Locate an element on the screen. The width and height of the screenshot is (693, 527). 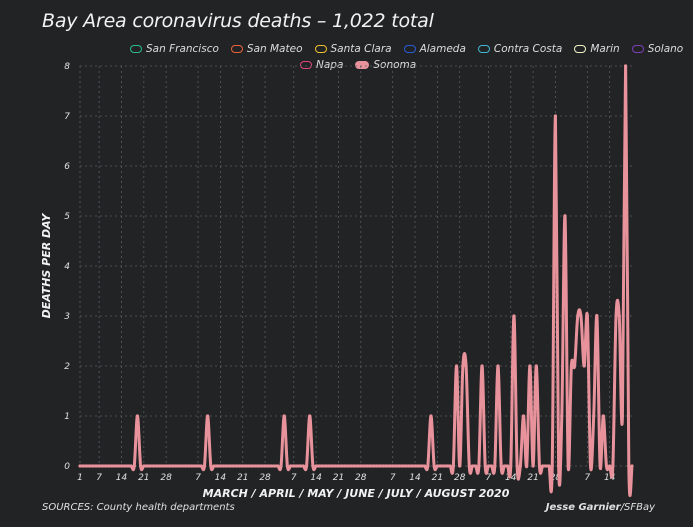
legend-item-sonoma: Sonoma is located at coordinates (385, 65).